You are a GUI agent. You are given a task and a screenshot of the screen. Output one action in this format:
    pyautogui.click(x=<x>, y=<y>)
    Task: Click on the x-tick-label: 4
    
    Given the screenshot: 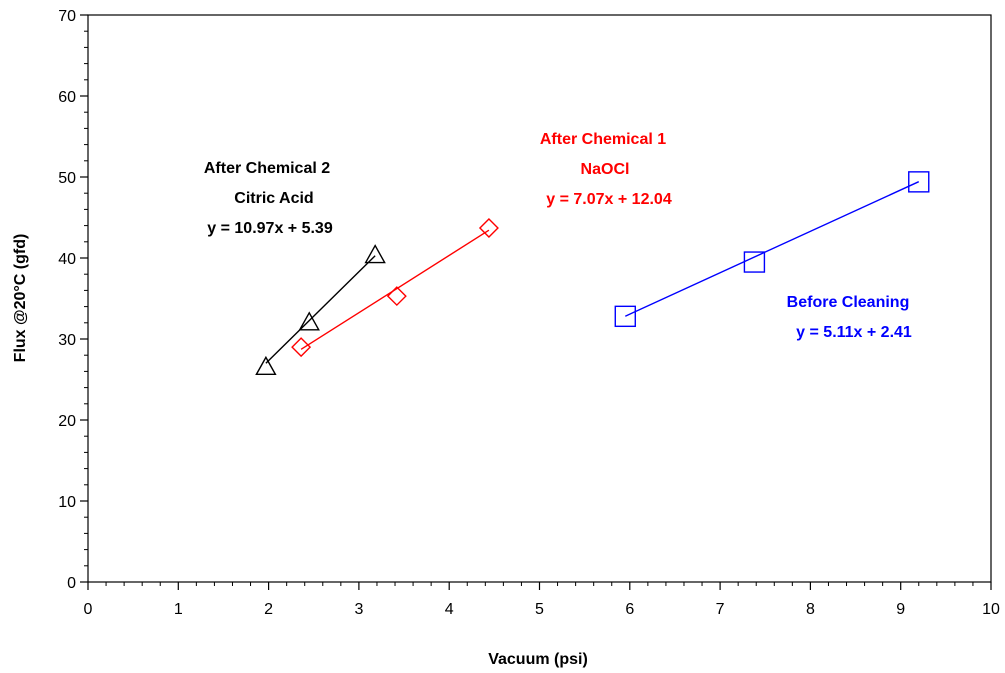 What is the action you would take?
    pyautogui.click(x=449, y=609)
    